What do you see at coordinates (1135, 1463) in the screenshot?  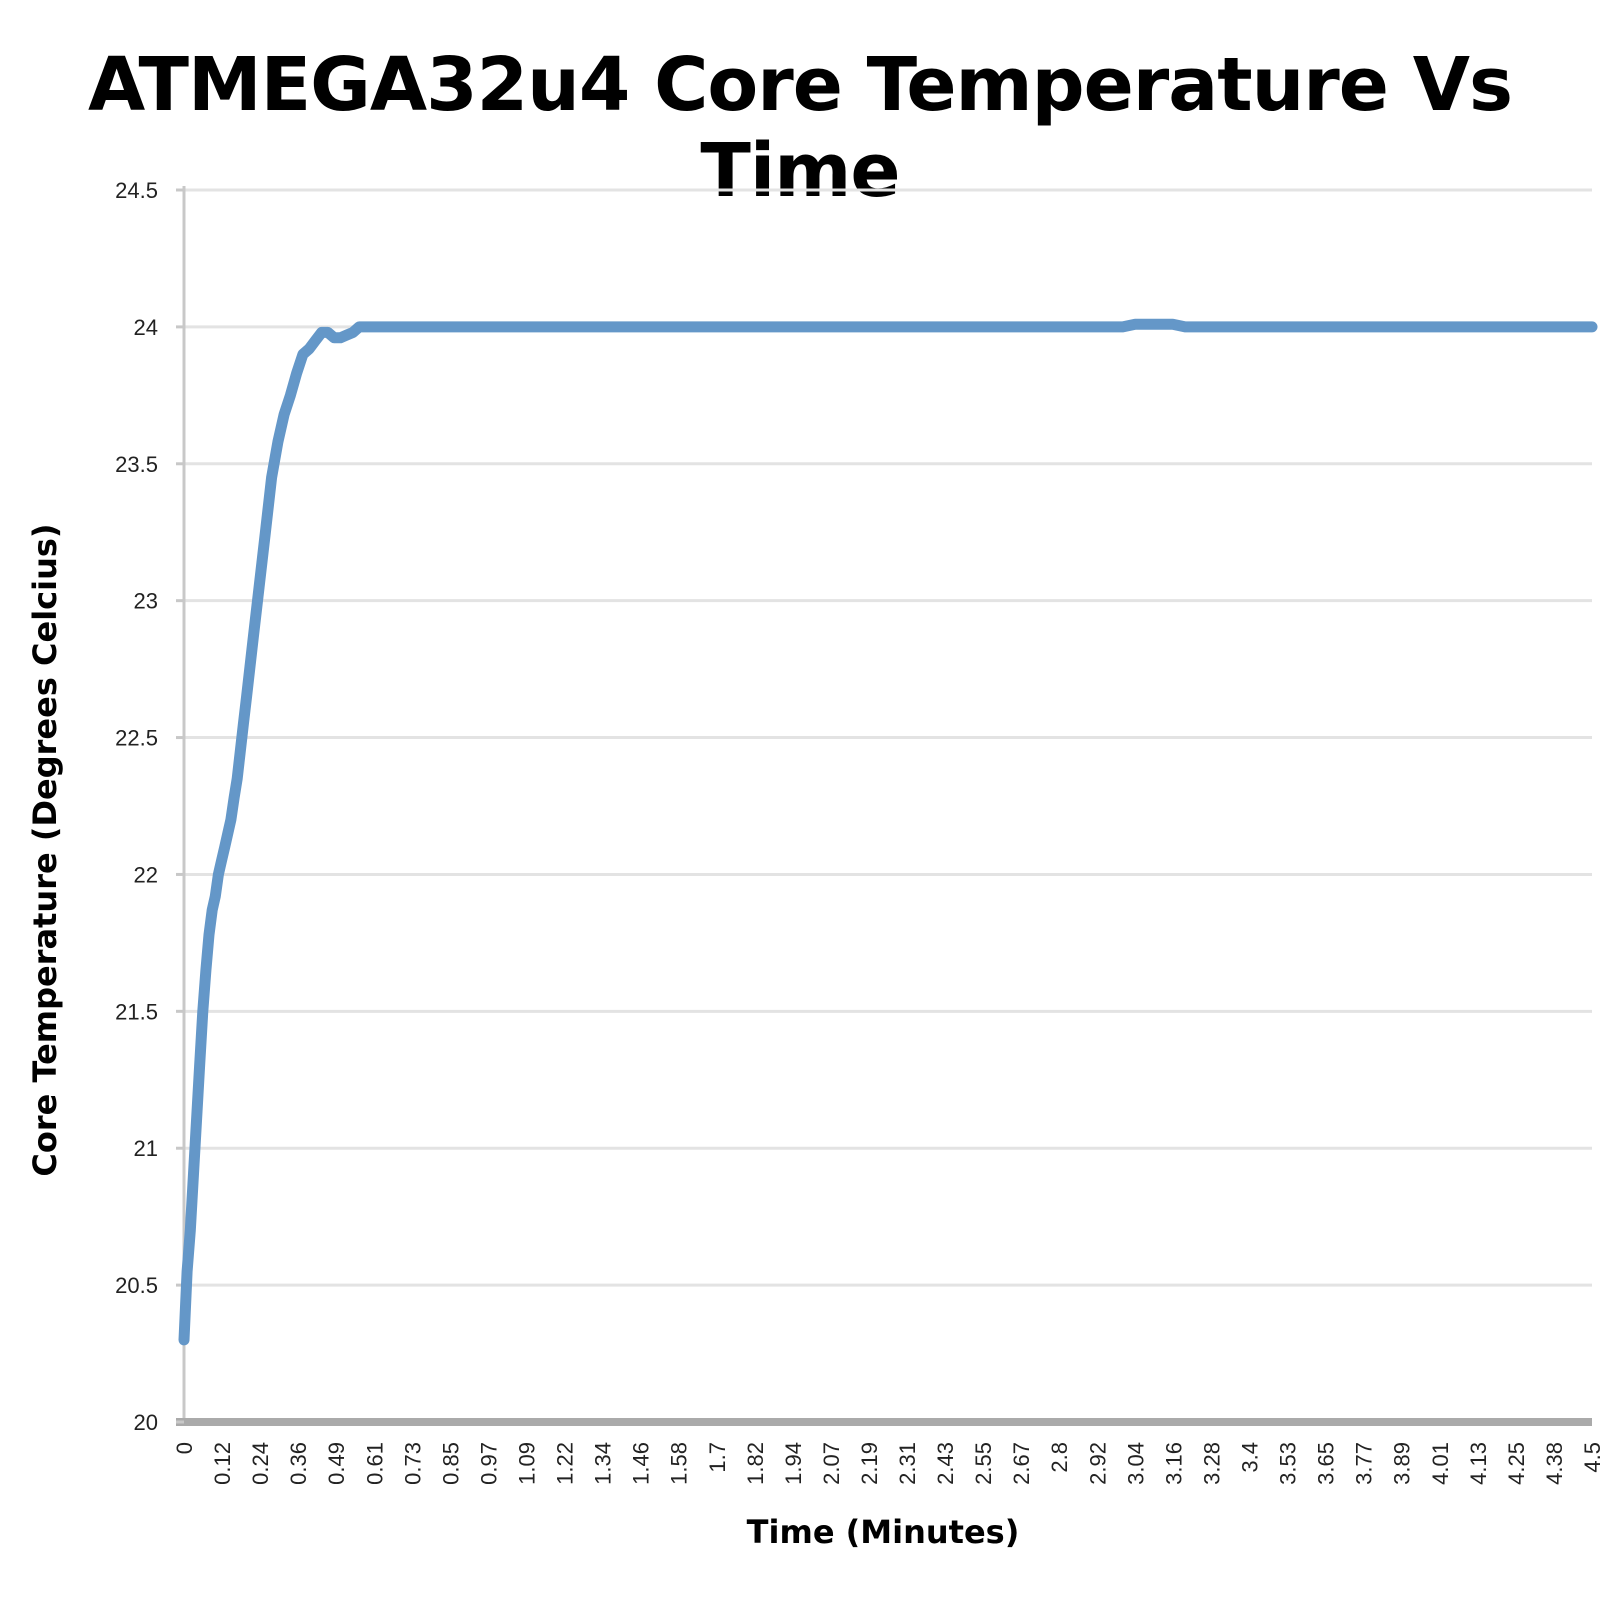 I see `x-tick-label: 3.04` at bounding box center [1135, 1463].